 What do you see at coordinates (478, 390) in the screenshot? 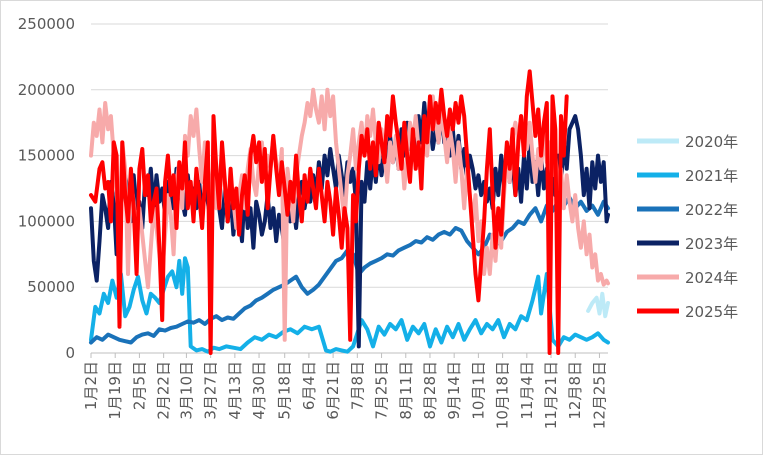
I see `x-tick-label: 10月1日` at bounding box center [478, 390].